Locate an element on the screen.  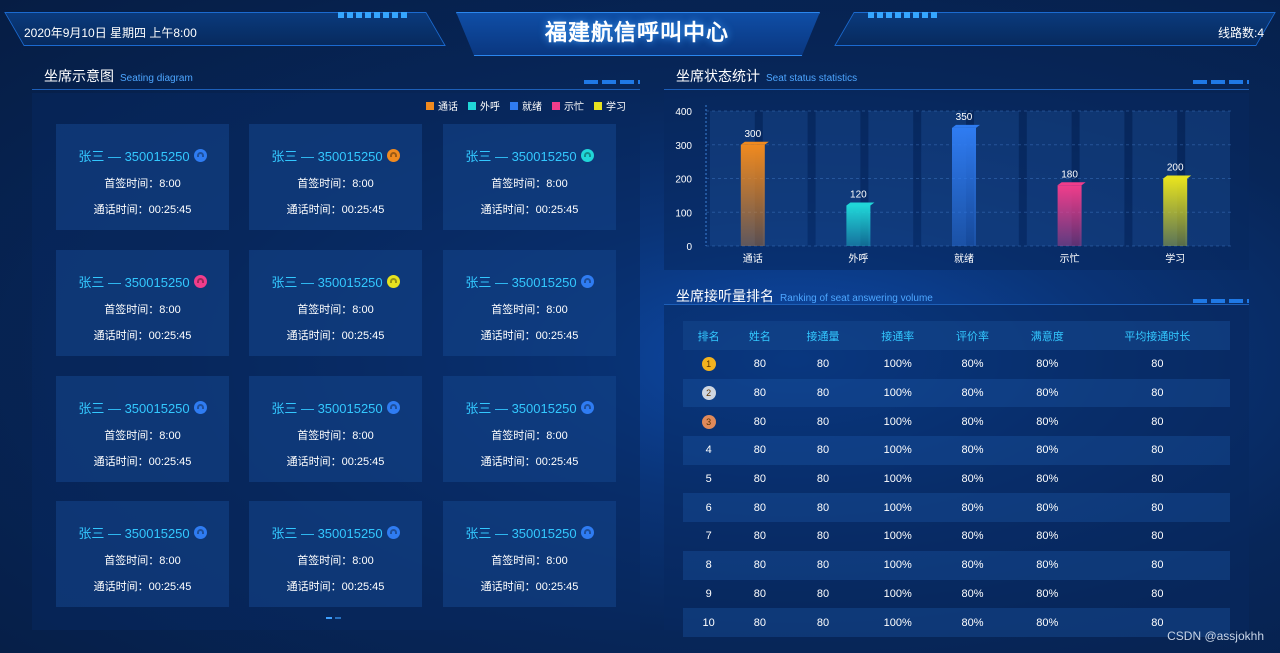
column-header: 排名 is located at coordinates (709, 335).